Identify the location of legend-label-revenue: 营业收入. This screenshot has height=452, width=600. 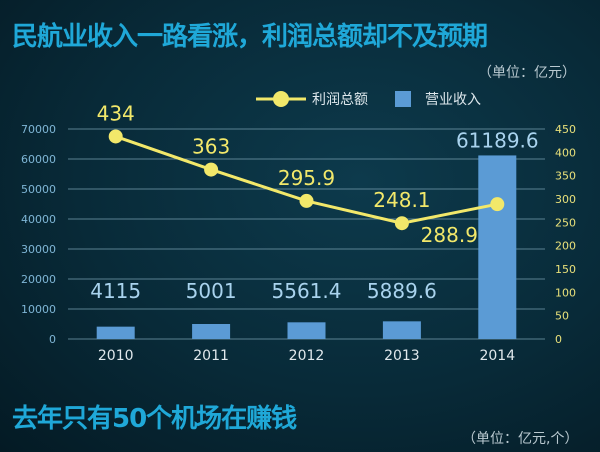
(453, 100).